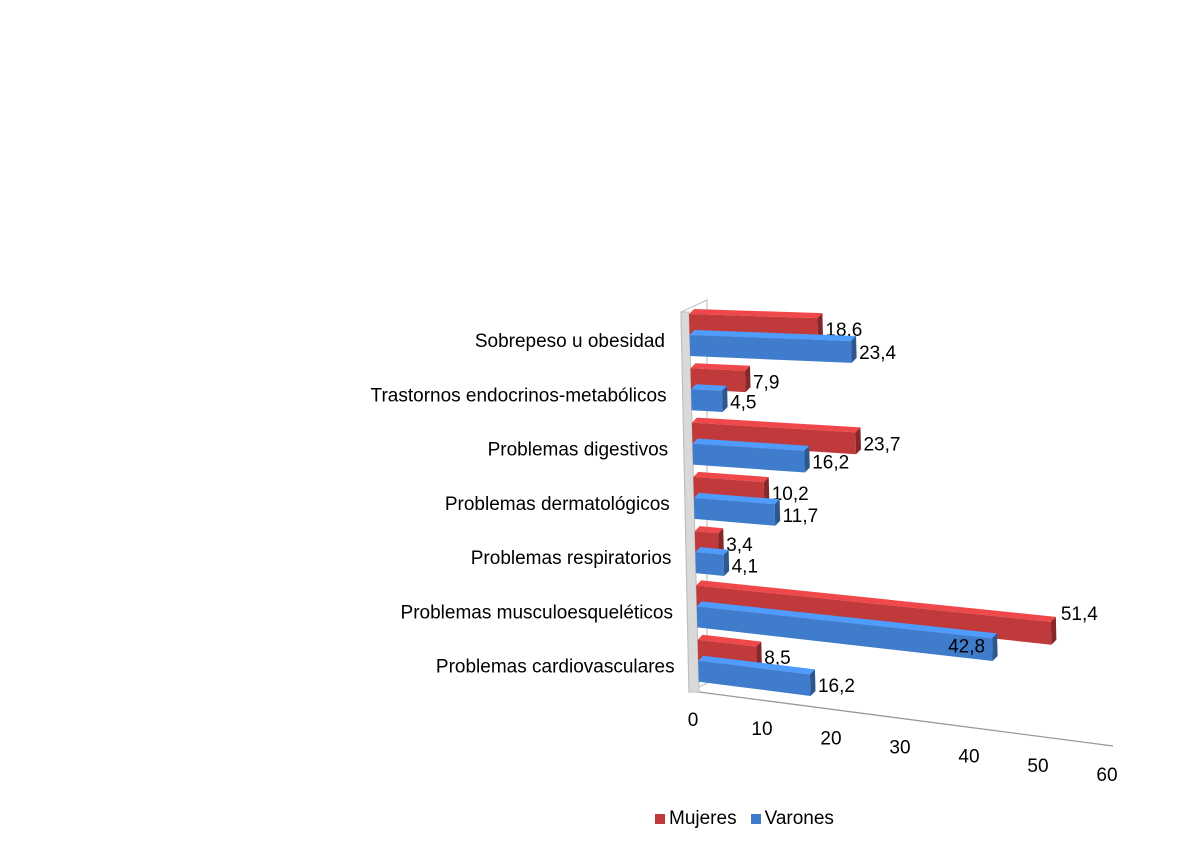 Image resolution: width=1201 pixels, height=856 pixels. Describe the element at coordinates (1037, 766) in the screenshot. I see `x-tick-label: 50` at that location.